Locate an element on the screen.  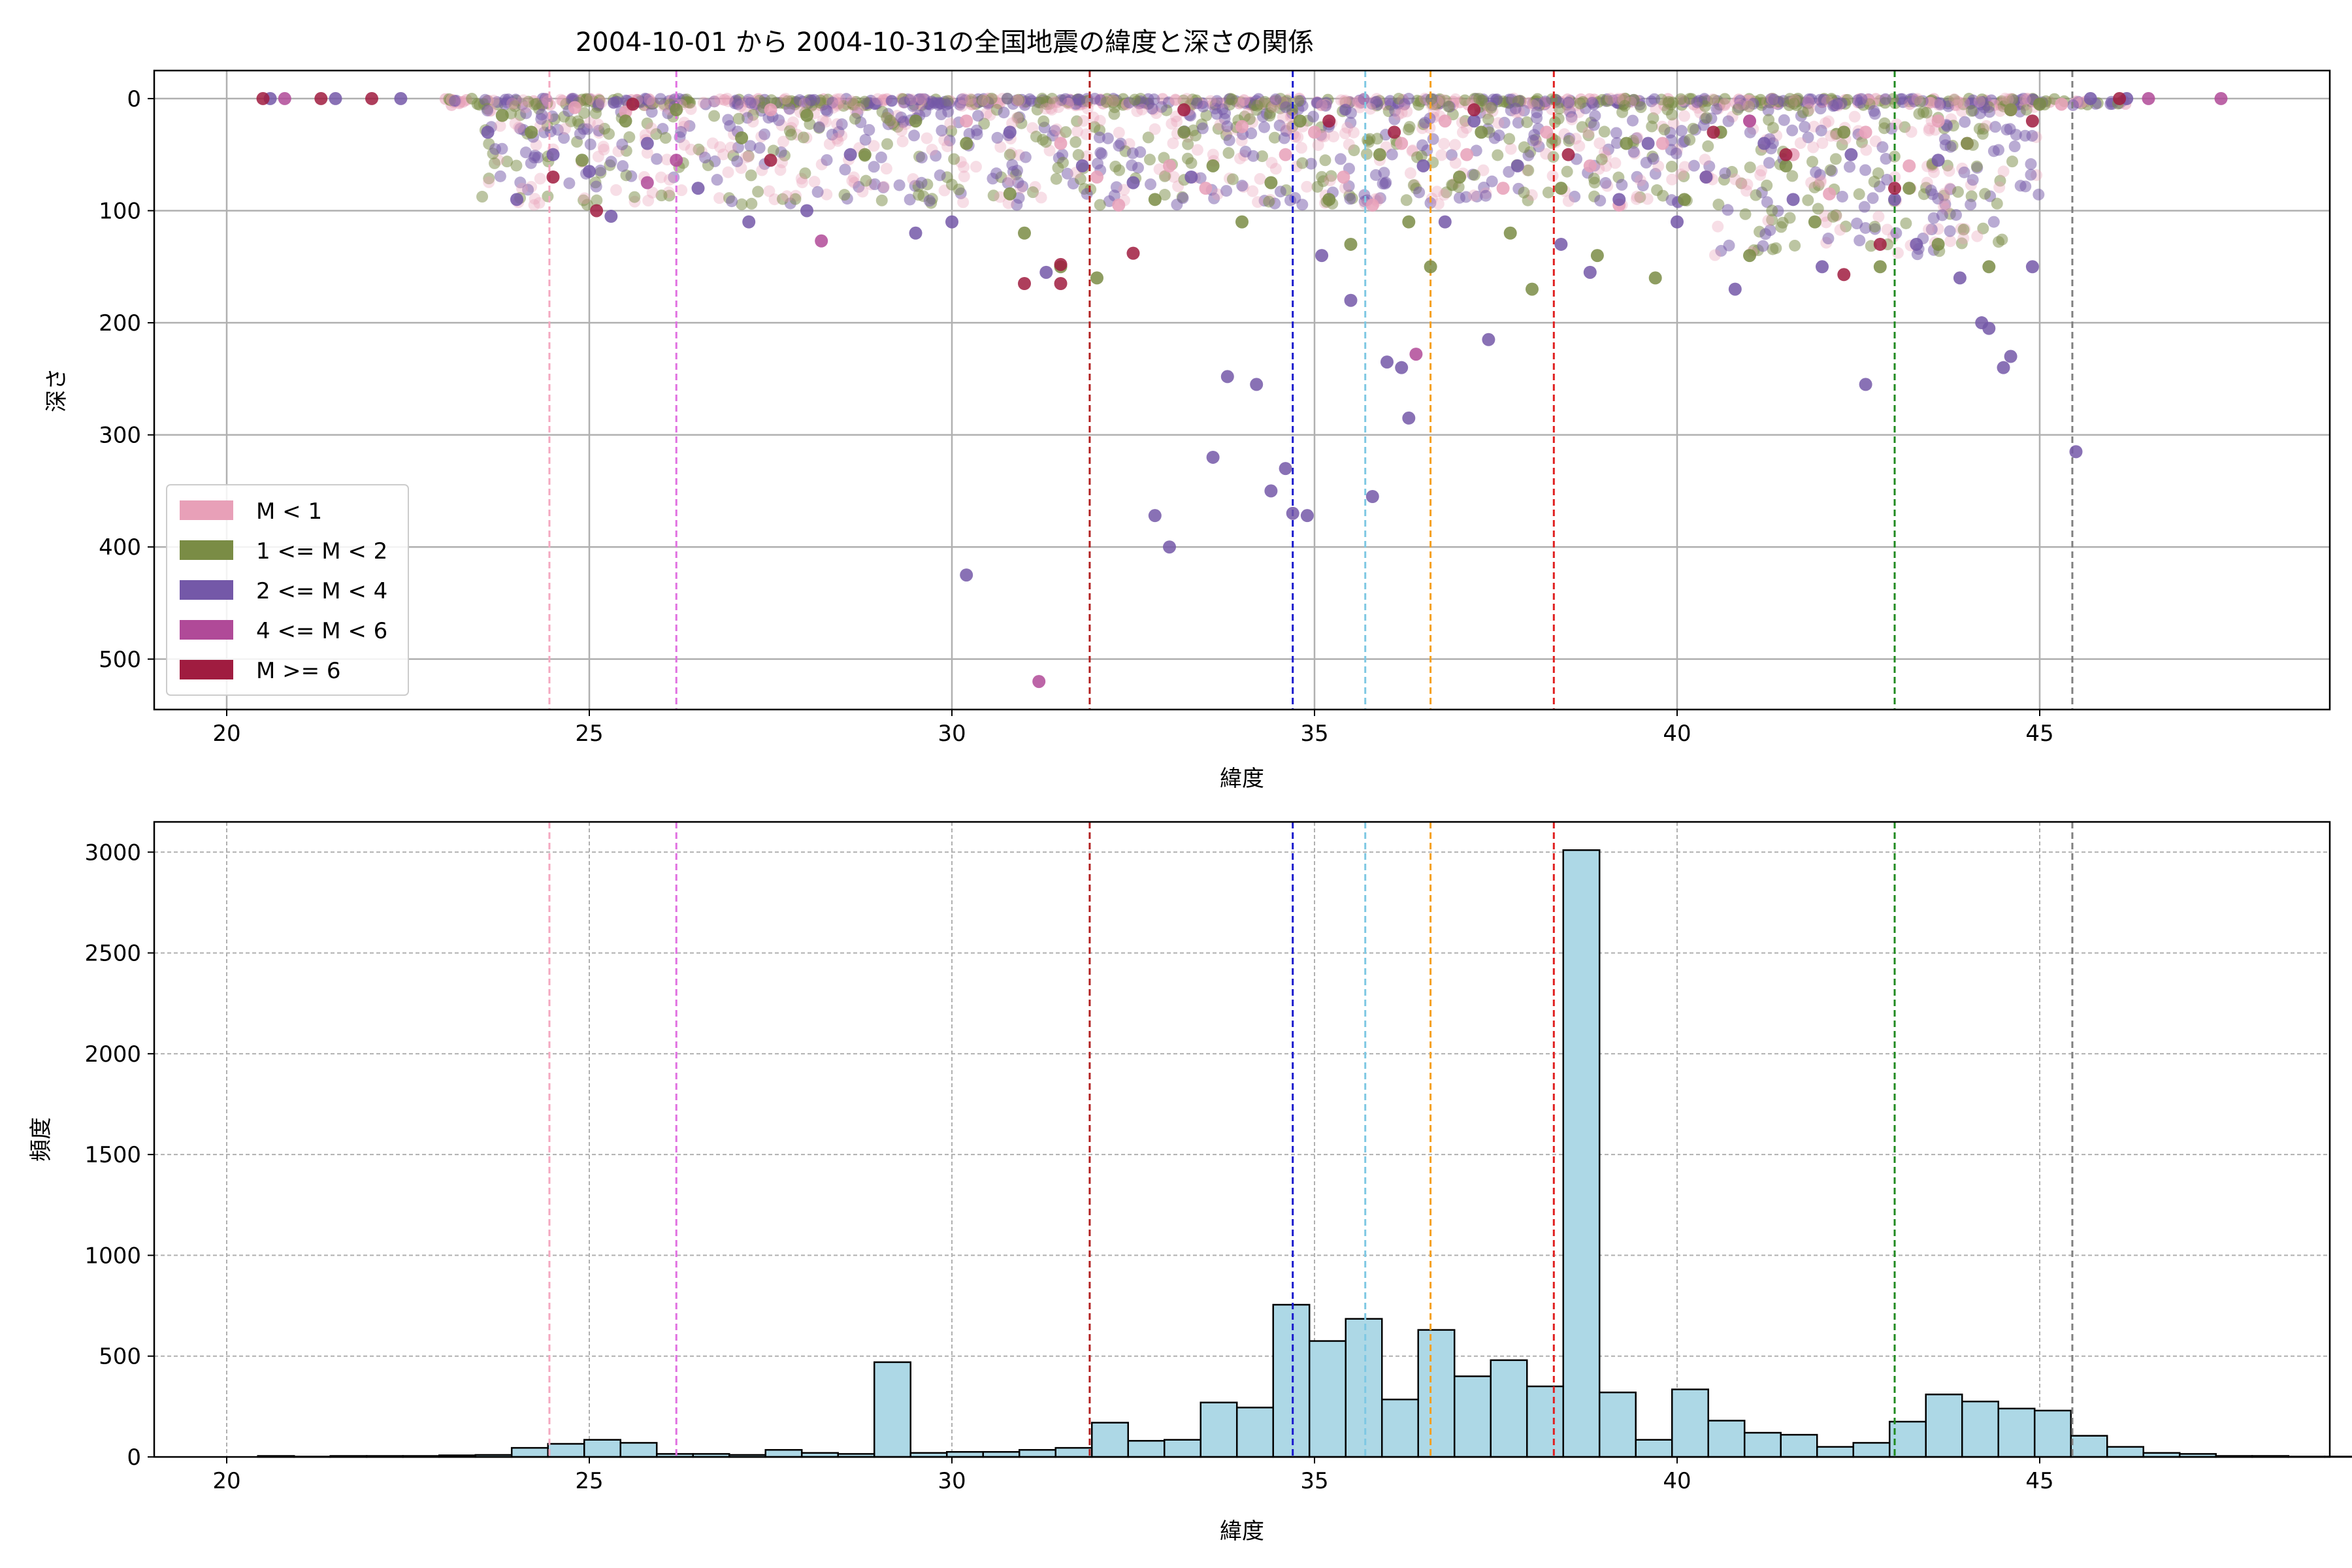
x-axis-label: 緯度 is located at coordinates (1242, 779).